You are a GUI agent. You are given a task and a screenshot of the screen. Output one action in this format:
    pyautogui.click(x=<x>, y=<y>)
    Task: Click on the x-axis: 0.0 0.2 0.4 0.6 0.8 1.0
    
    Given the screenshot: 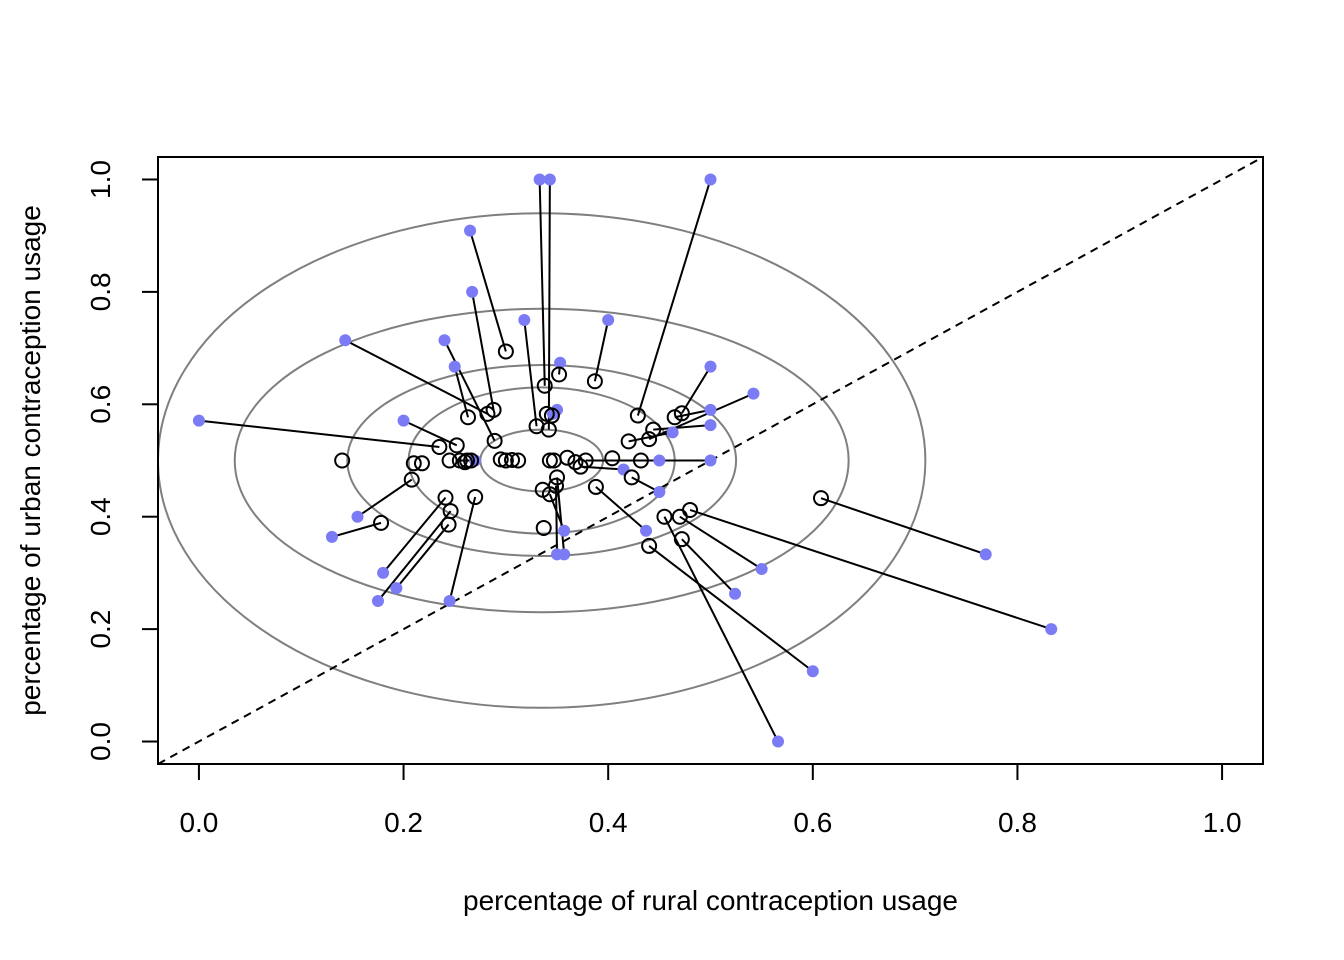 What is the action you would take?
    pyautogui.click(x=710, y=800)
    